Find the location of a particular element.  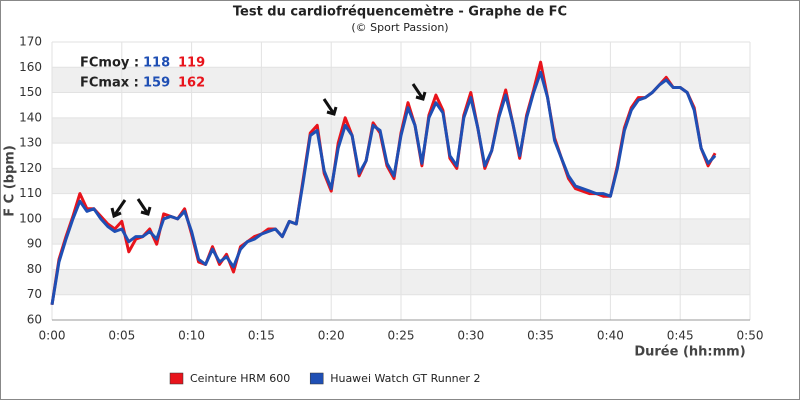

x-tick-label: 0:15 is located at coordinates (261, 336).